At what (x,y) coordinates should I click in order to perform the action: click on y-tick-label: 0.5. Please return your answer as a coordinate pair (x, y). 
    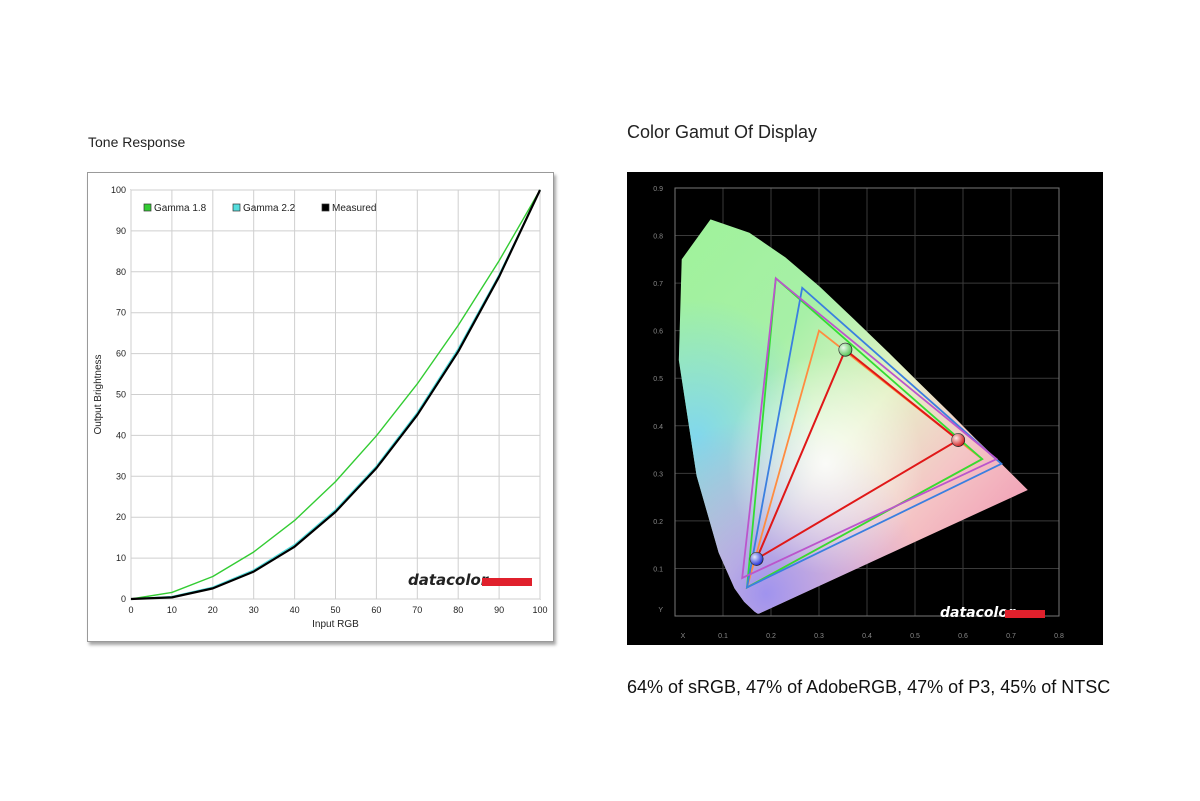
    Looking at the image, I should click on (658, 379).